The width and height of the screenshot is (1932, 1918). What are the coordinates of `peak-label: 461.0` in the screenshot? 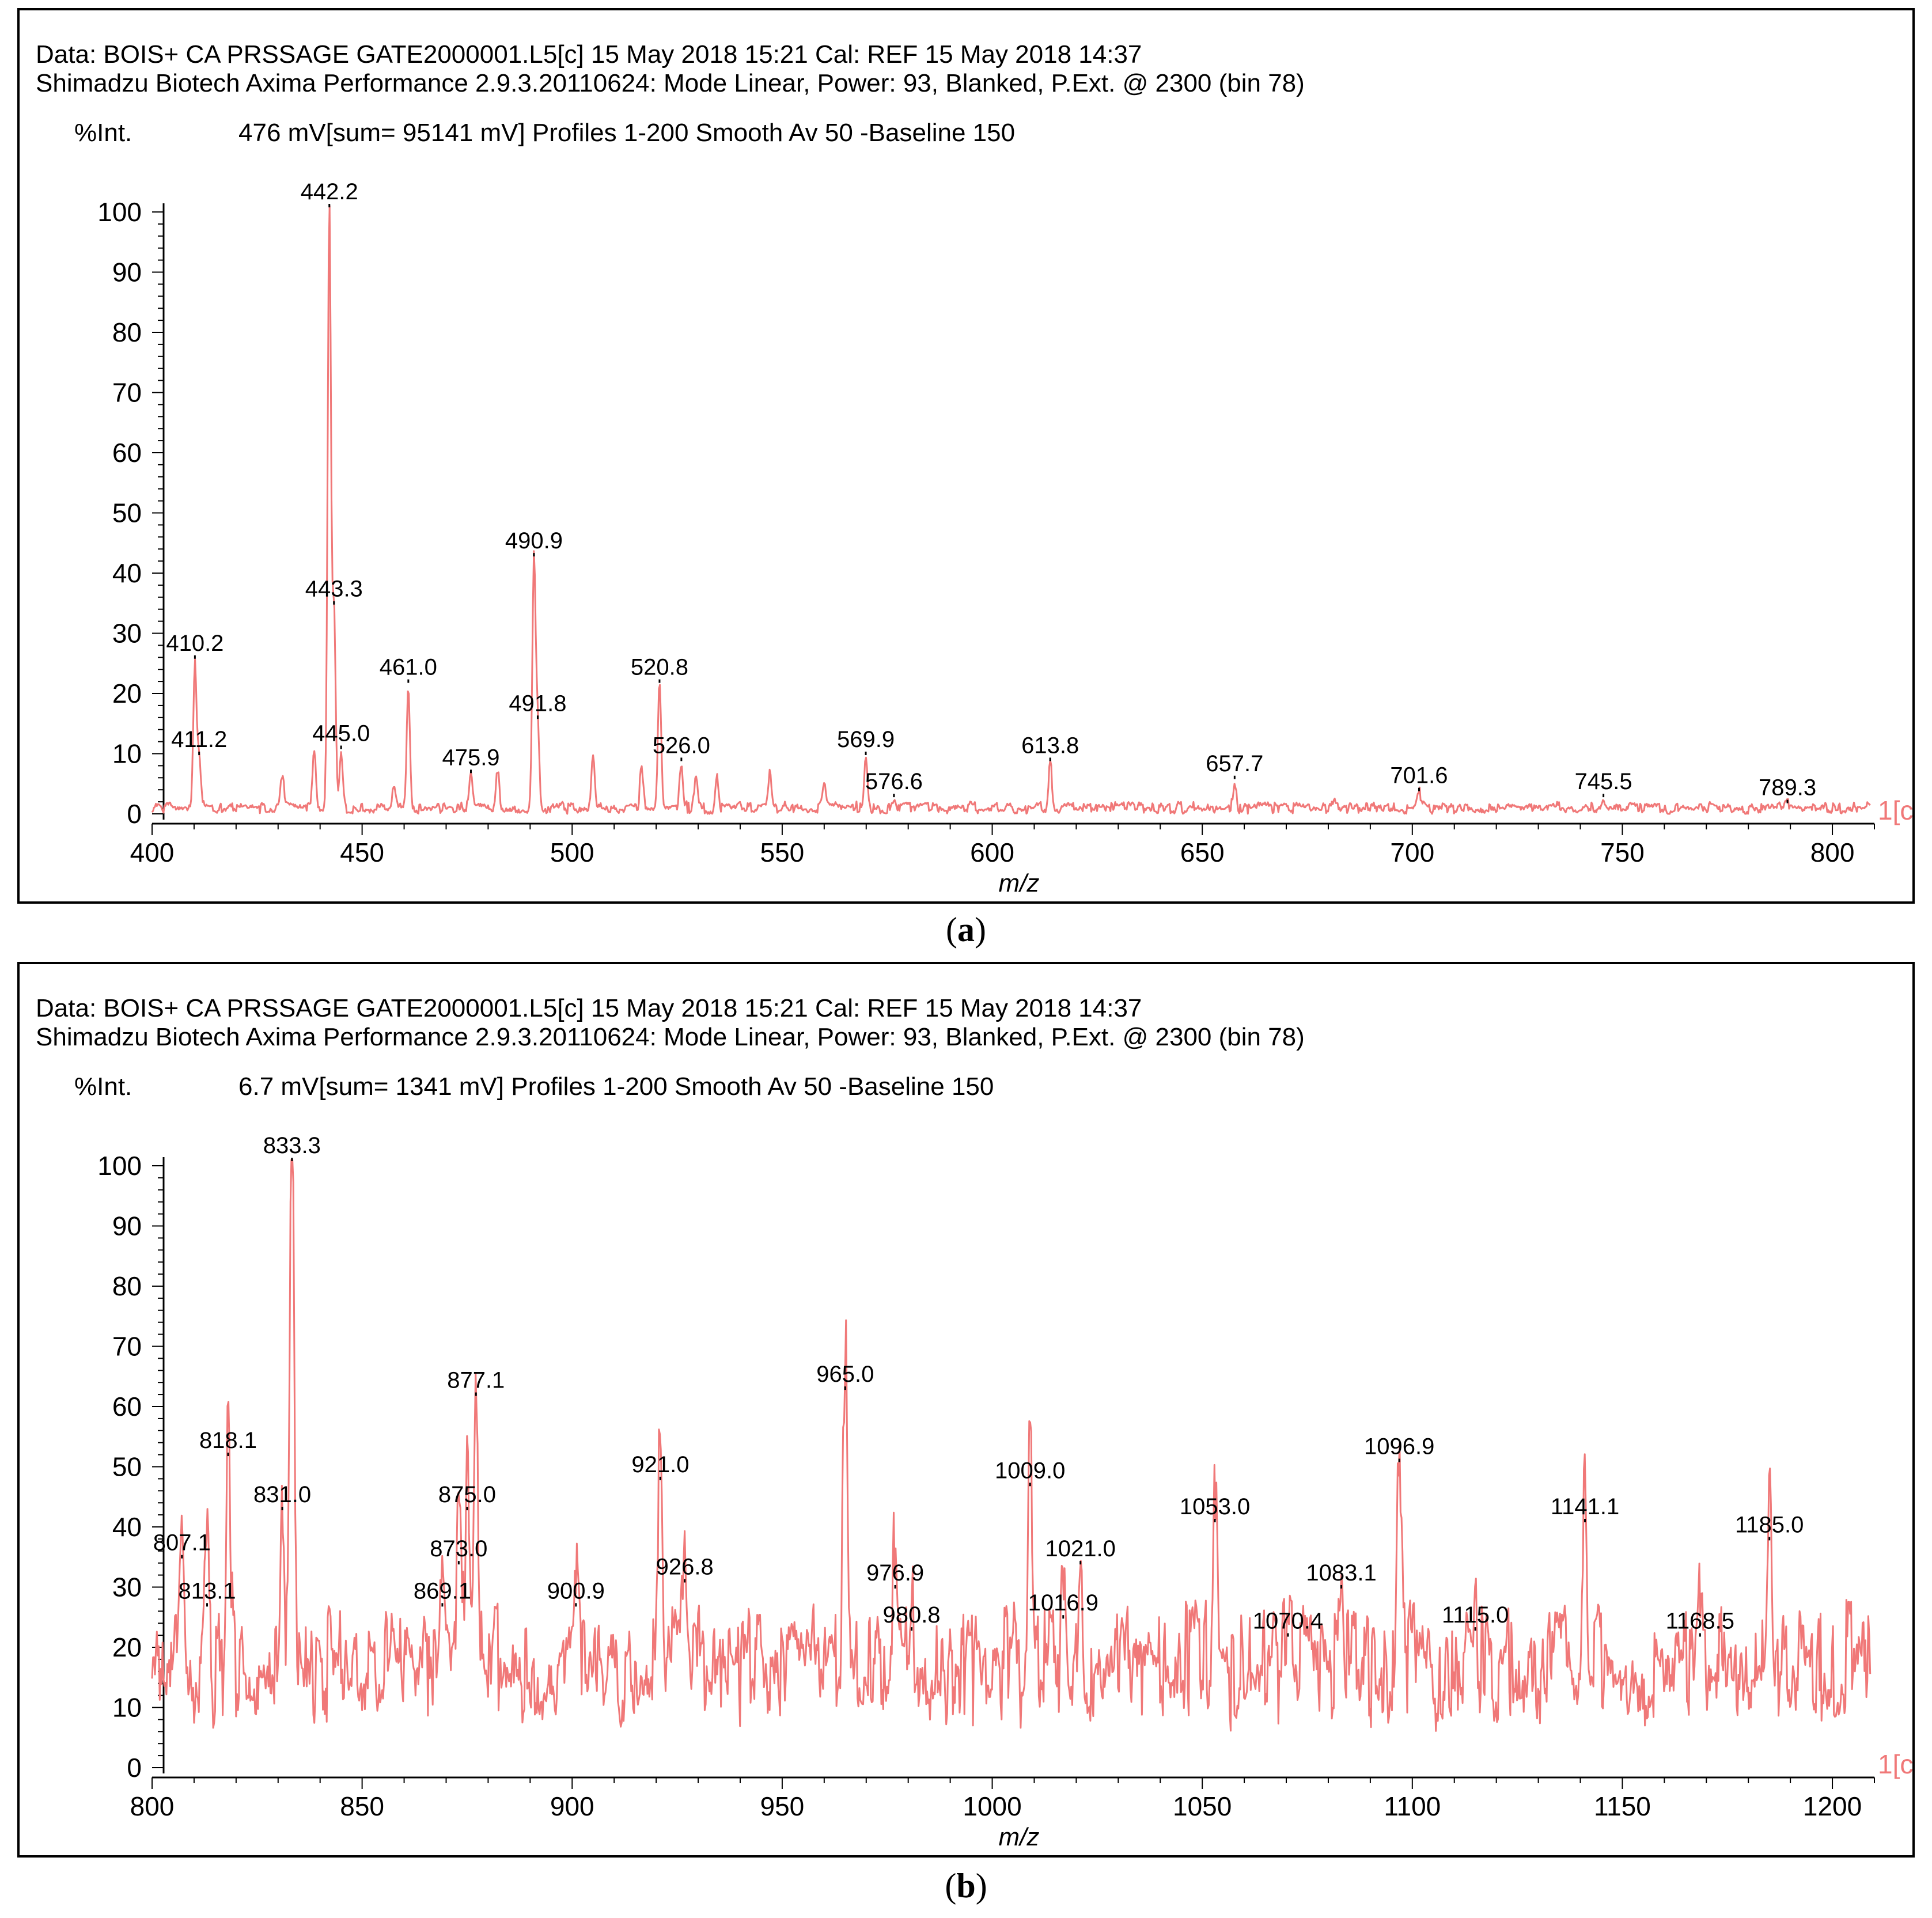 It's located at (408, 667).